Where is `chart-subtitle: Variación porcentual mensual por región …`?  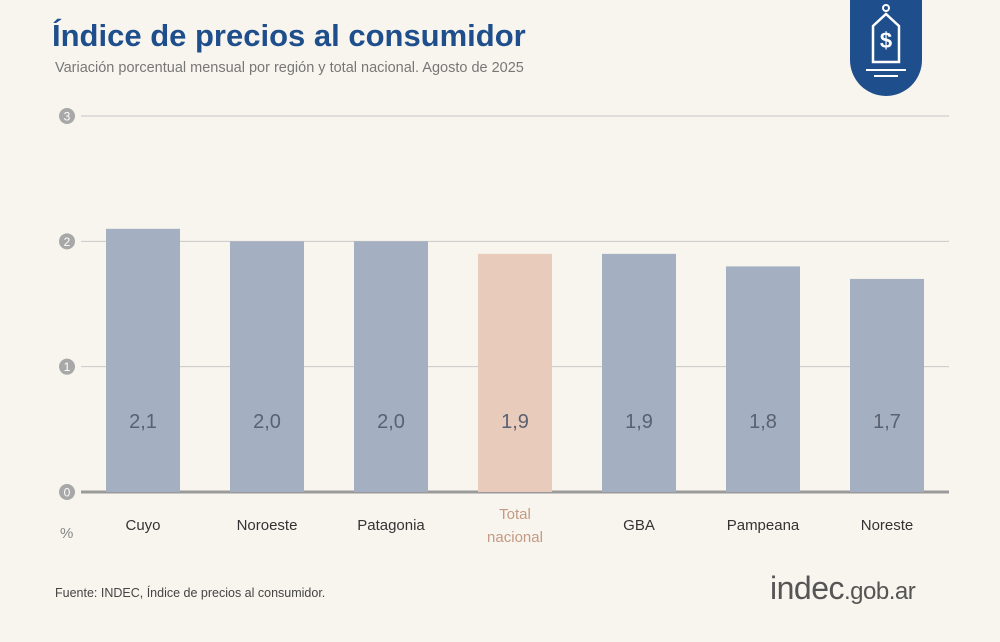
chart-subtitle: Variación porcentual mensual por región … is located at coordinates (289, 68).